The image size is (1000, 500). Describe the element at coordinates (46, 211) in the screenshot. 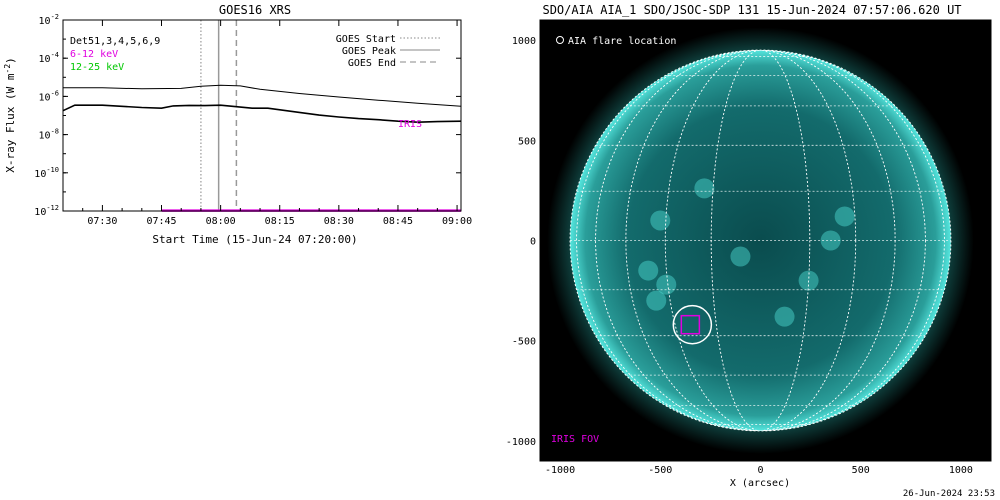

I see `goes-y-tick-label: 10⁻¹²` at that location.